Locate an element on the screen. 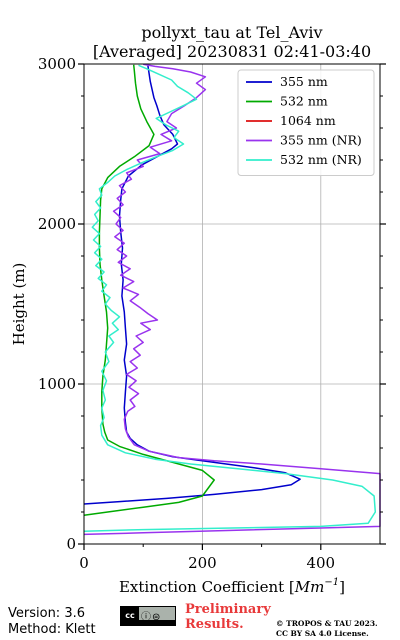  legend-label-0: 355 nm is located at coordinates (304, 81).